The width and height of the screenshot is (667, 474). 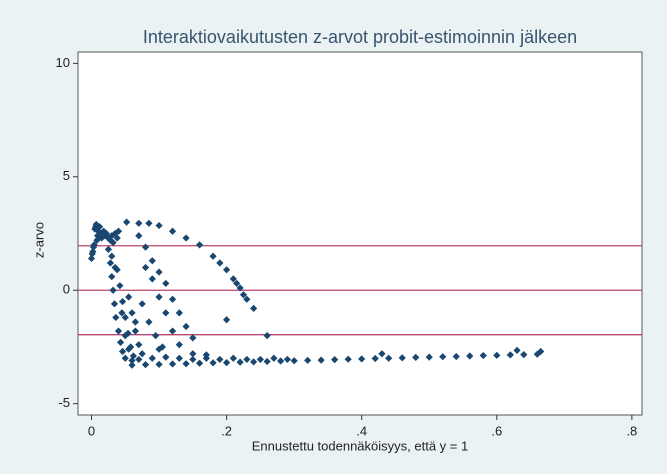 I want to click on x-tick-label: .6, so click(x=496, y=430).